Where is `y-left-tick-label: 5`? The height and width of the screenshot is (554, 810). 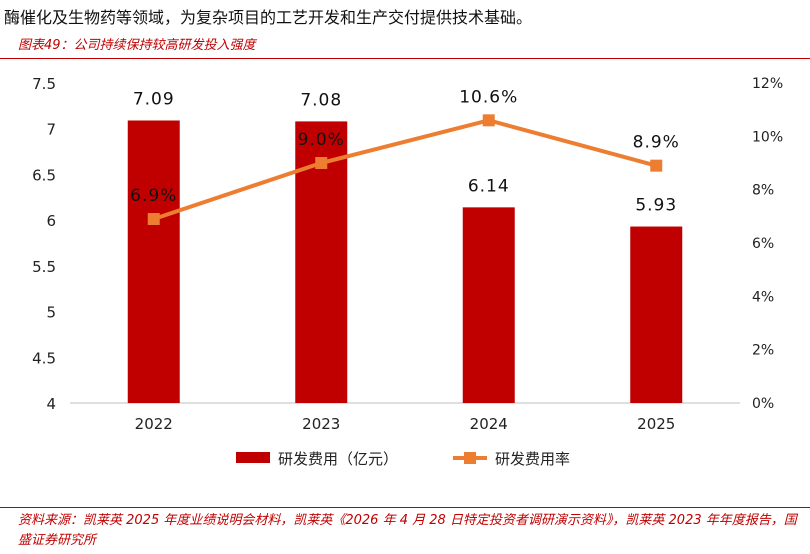
y-left-tick-label: 5 is located at coordinates (51, 313).